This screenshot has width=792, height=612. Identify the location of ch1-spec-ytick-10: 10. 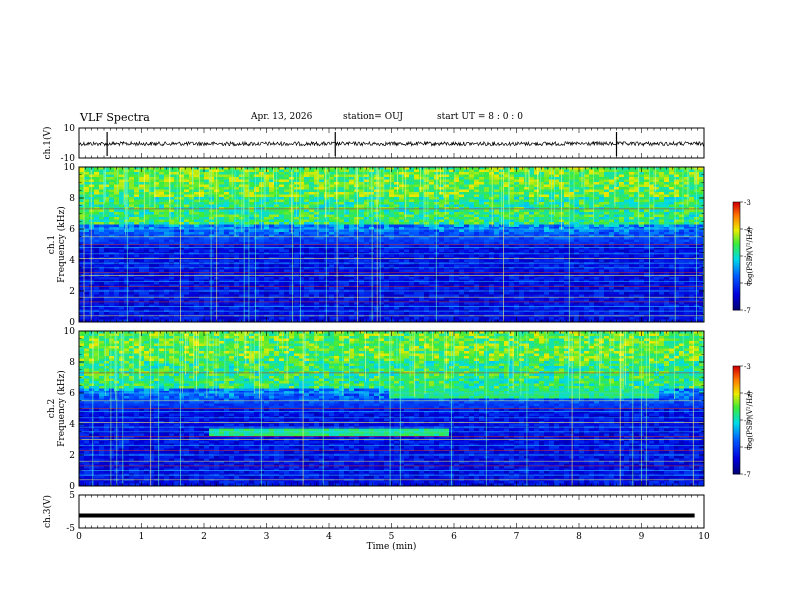
(70, 168).